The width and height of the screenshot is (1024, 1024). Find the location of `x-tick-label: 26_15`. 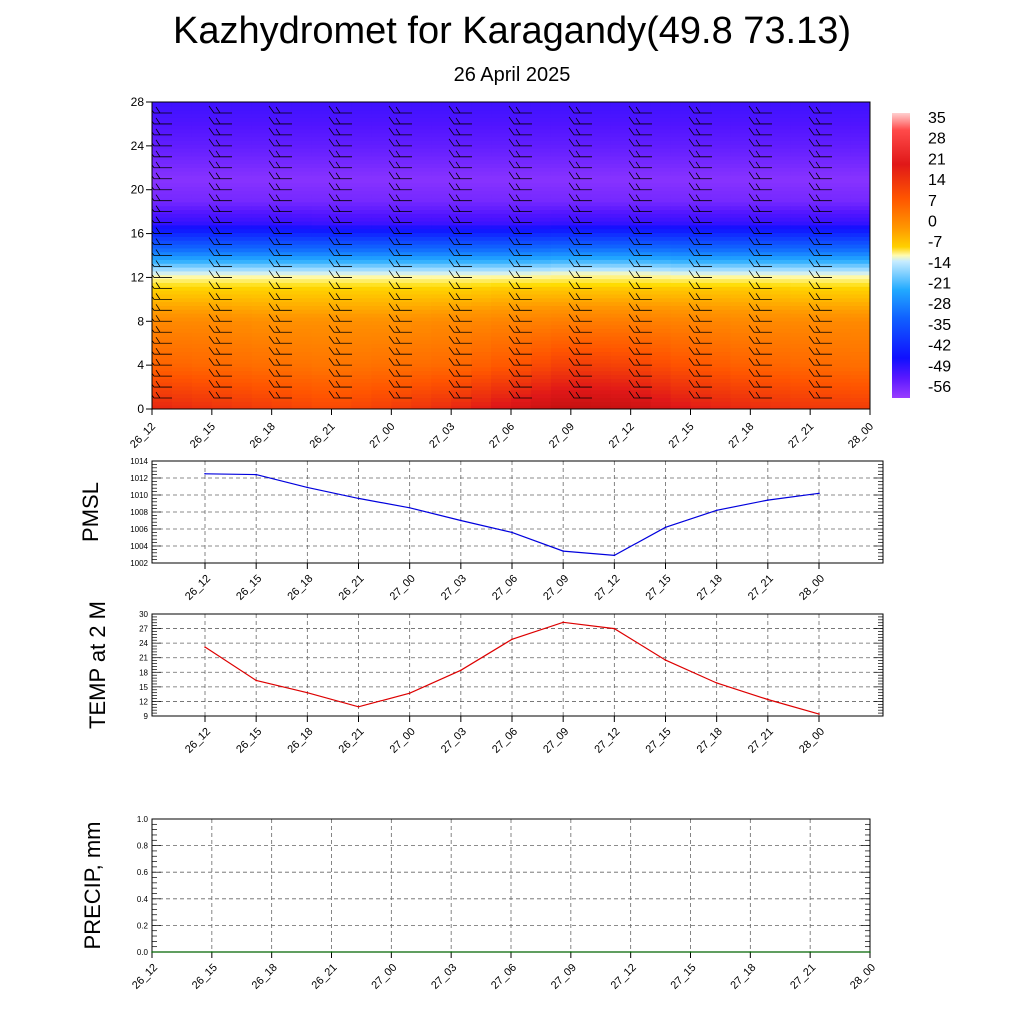

x-tick-label: 26_15 is located at coordinates (249, 588).